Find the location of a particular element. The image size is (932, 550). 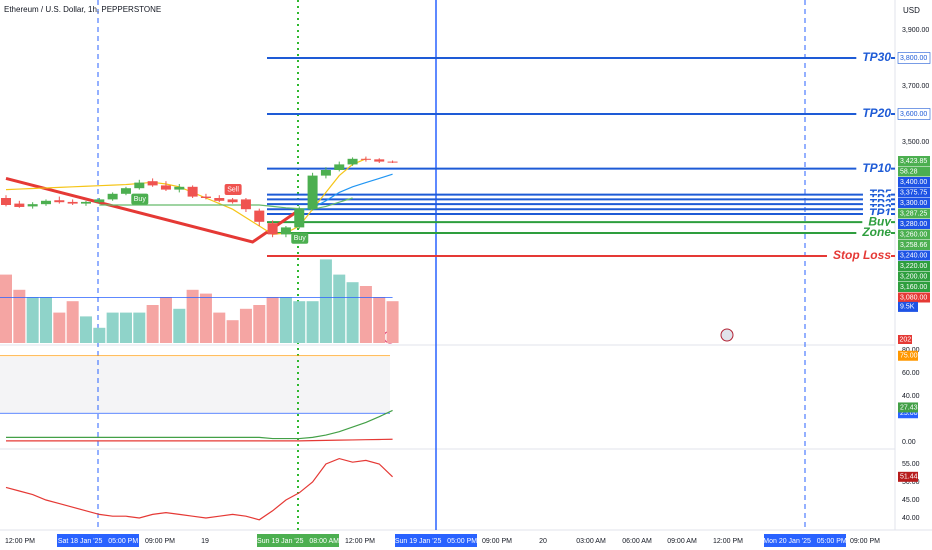

time-label: Sat 18 Jan '25 05:00 PM is located at coordinates (98, 541).